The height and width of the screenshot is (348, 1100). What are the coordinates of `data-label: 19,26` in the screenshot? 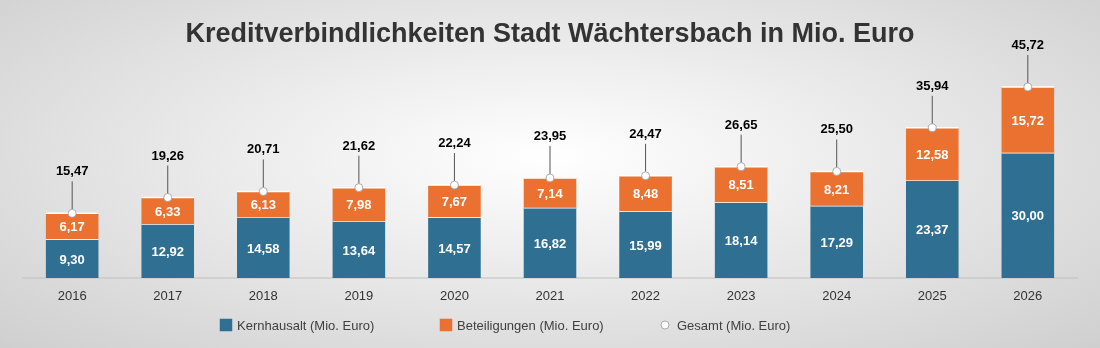 It's located at (168, 155).